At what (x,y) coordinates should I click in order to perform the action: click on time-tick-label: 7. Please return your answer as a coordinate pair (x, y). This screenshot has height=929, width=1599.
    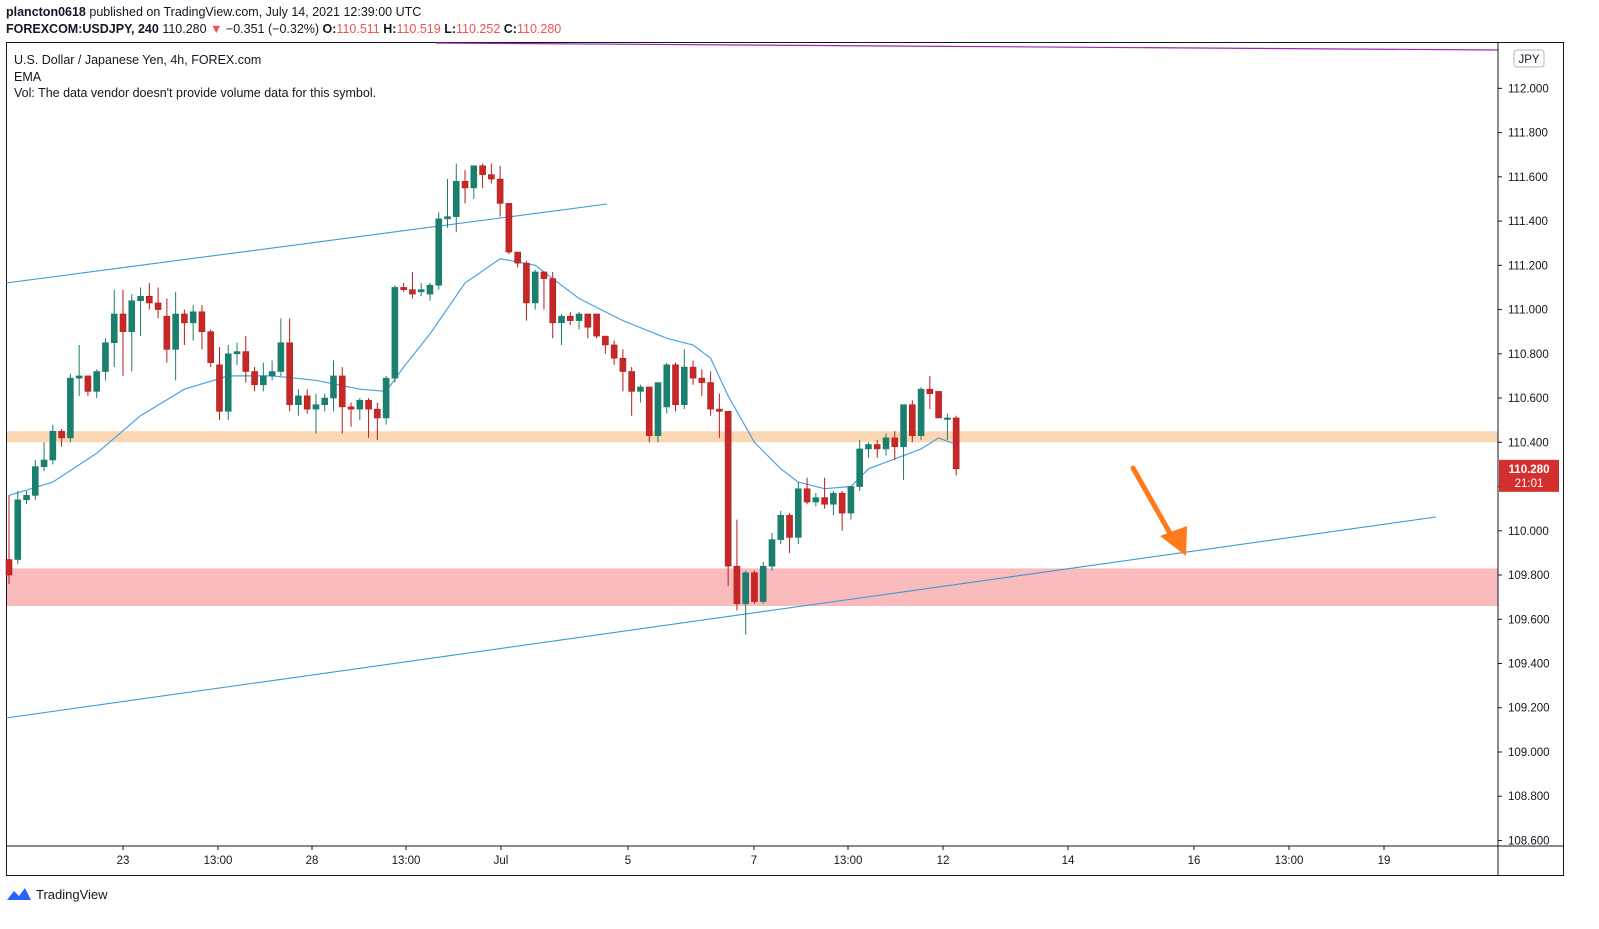
    Looking at the image, I should click on (754, 861).